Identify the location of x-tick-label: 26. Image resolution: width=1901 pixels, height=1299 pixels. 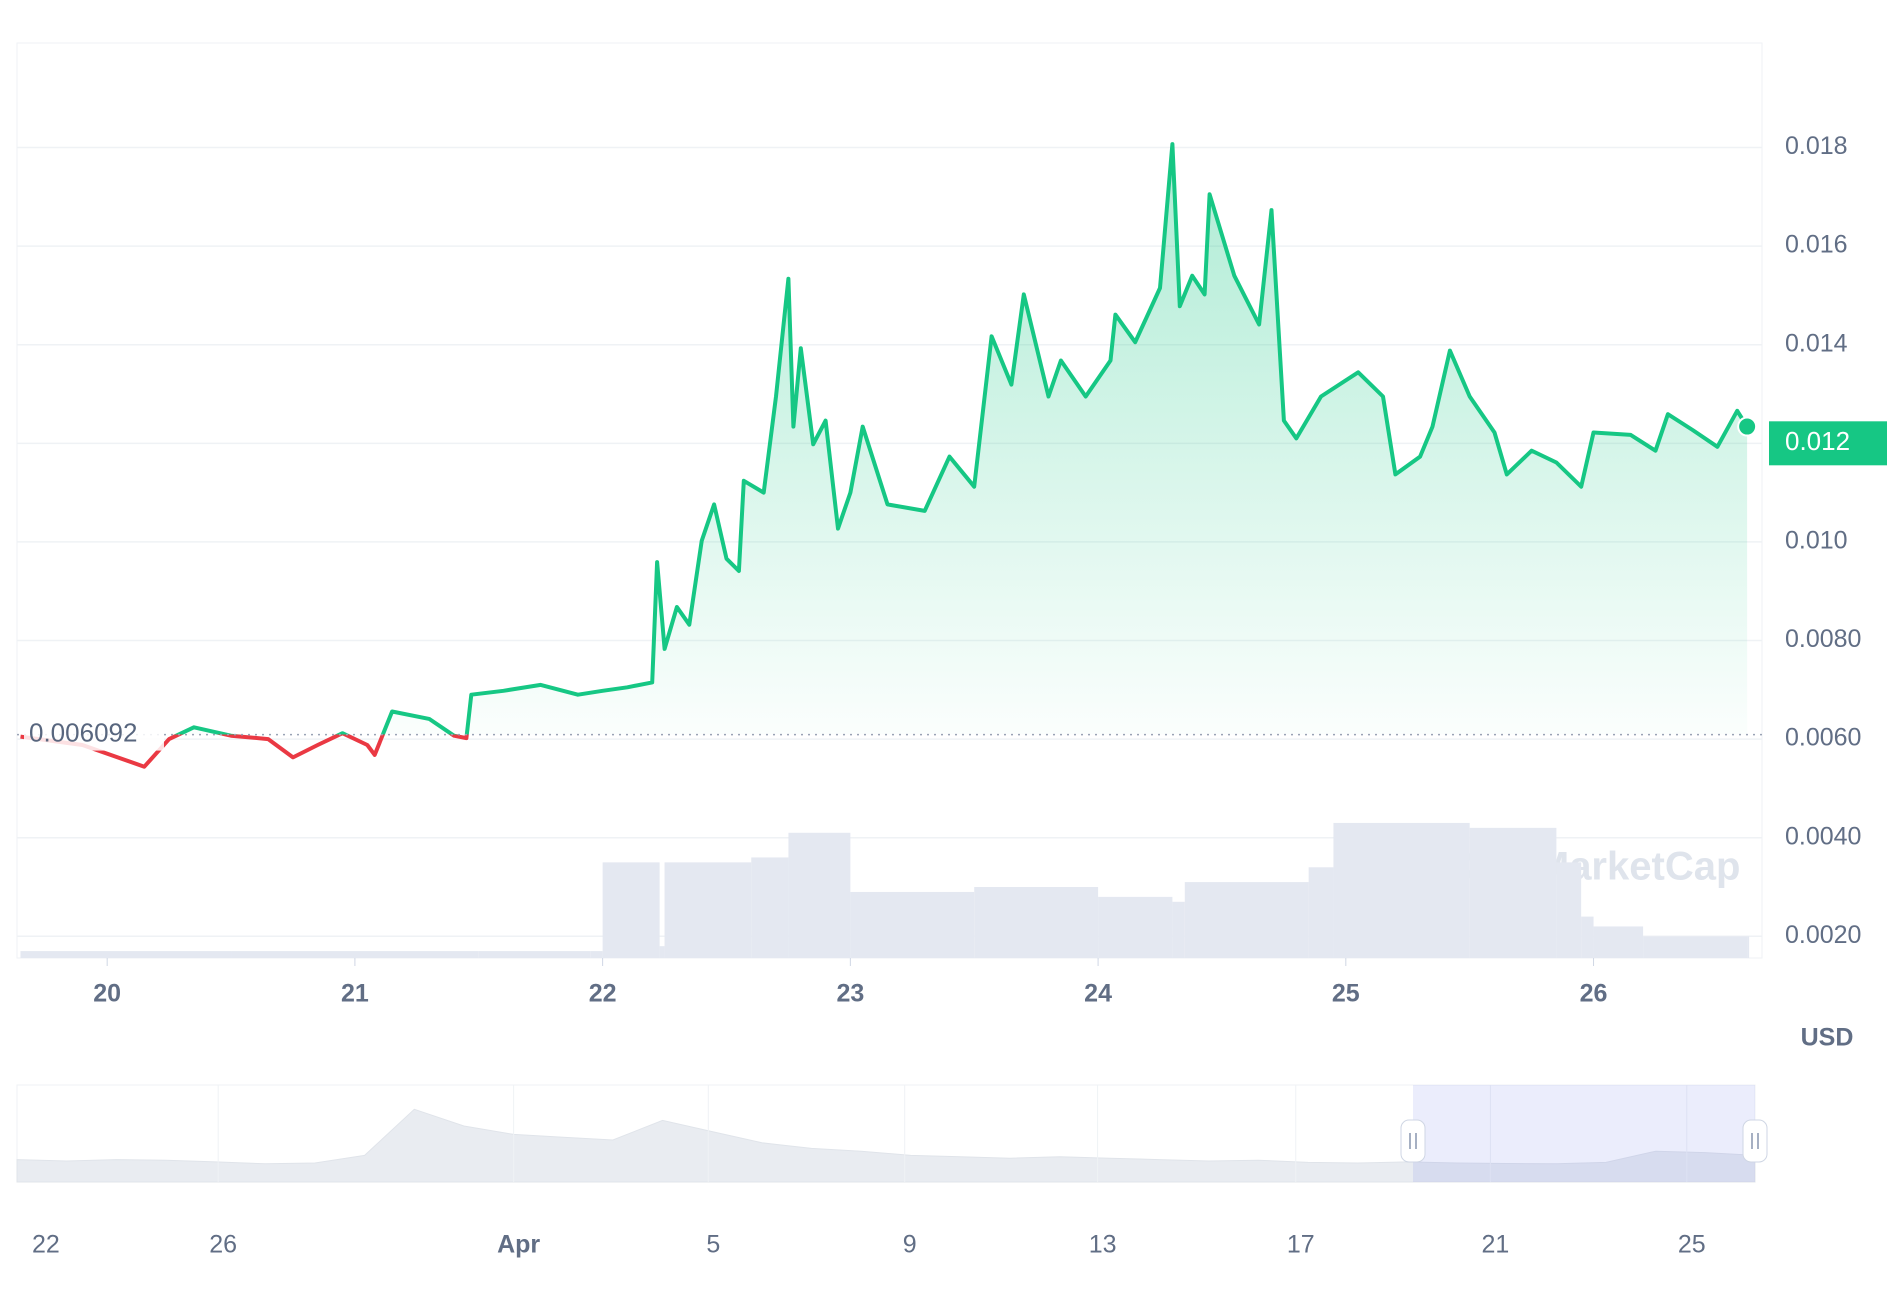
(1594, 994).